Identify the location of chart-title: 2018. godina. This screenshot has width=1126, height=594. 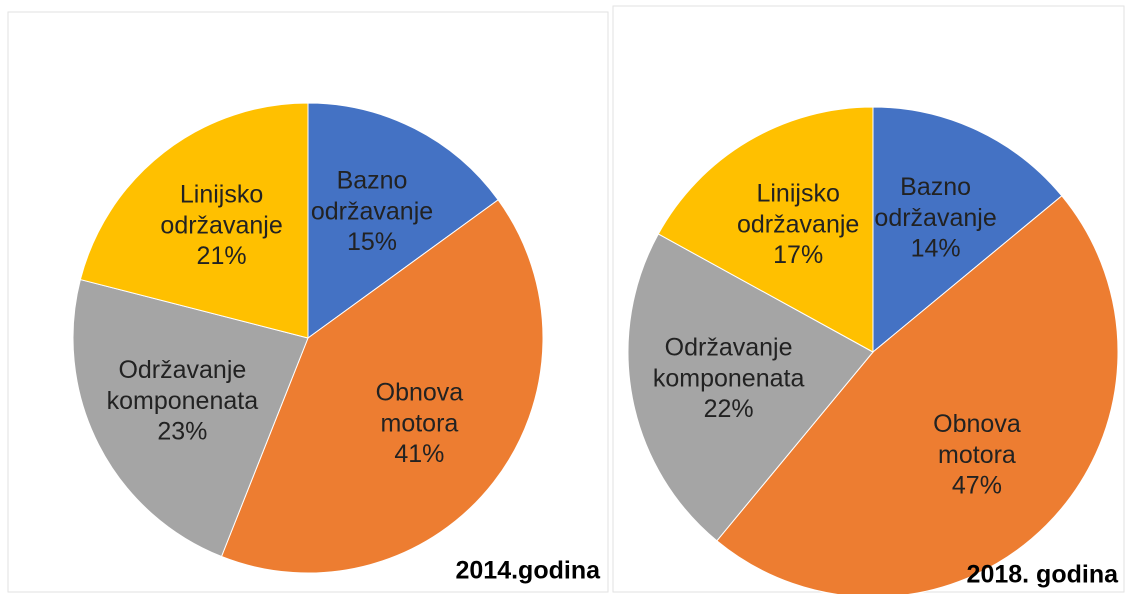
(1043, 575).